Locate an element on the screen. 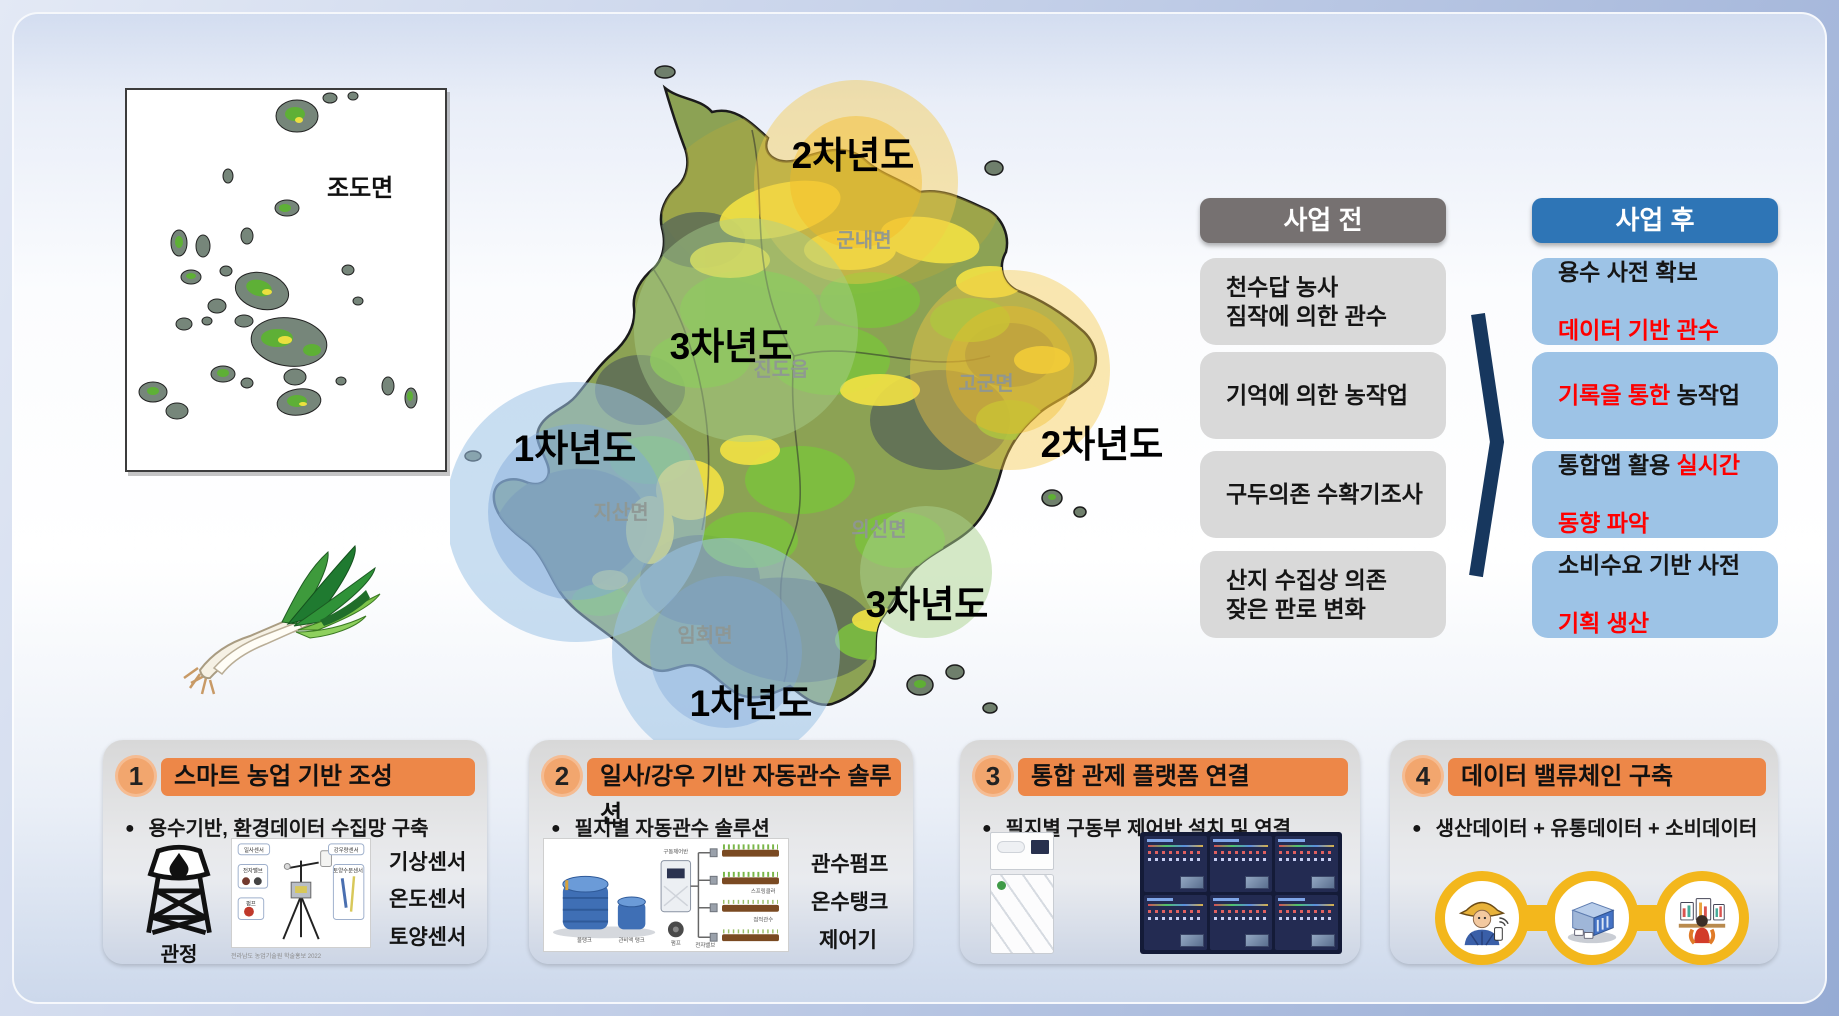 This screenshot has height=1016, width=1839. card4-bullet: ● 생산데이터 + 유통데이터 + 소비데이터 is located at coordinates (1585, 829).